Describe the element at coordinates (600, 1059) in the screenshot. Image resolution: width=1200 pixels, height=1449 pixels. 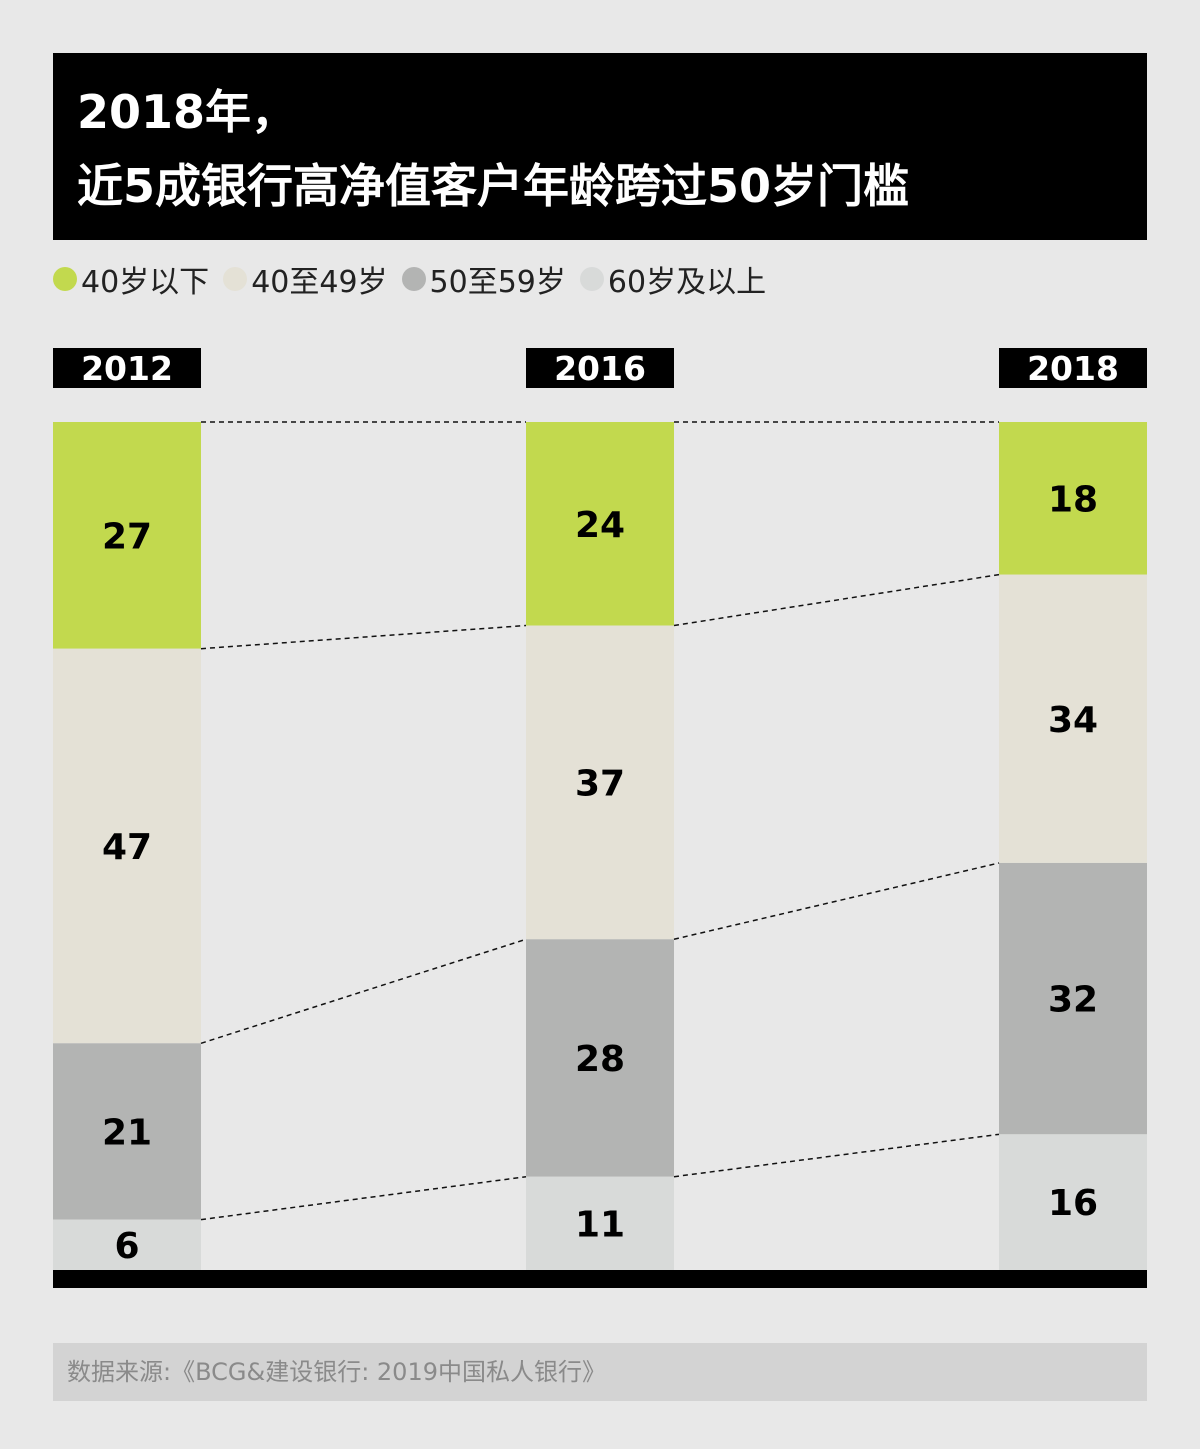
I see `data-label-2016-50-59: 28` at that location.